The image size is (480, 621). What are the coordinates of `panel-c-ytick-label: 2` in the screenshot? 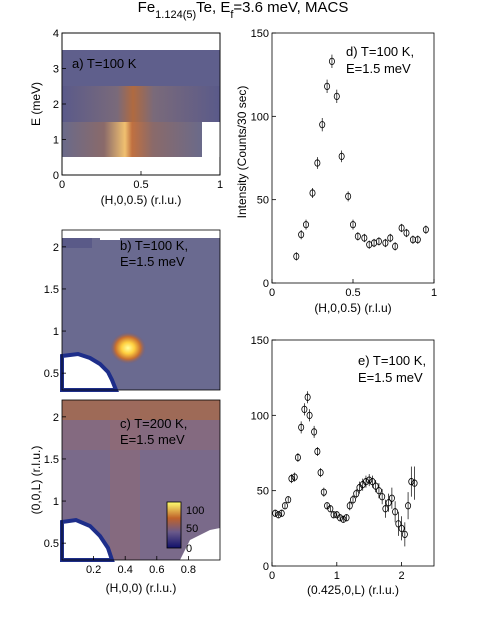 It's located at (56, 418).